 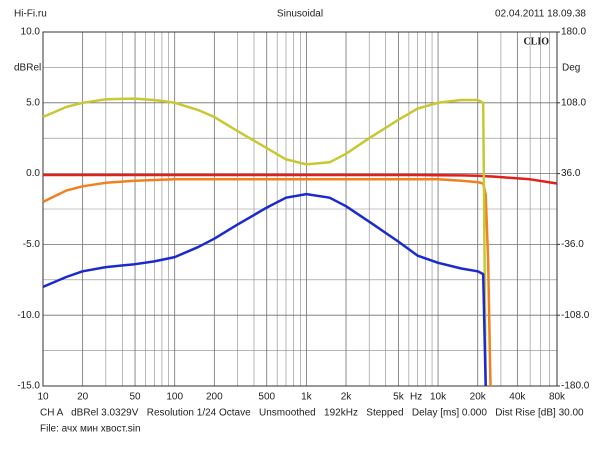 What do you see at coordinates (572, 244) in the screenshot?
I see `y2-tick-label: -36.0` at bounding box center [572, 244].